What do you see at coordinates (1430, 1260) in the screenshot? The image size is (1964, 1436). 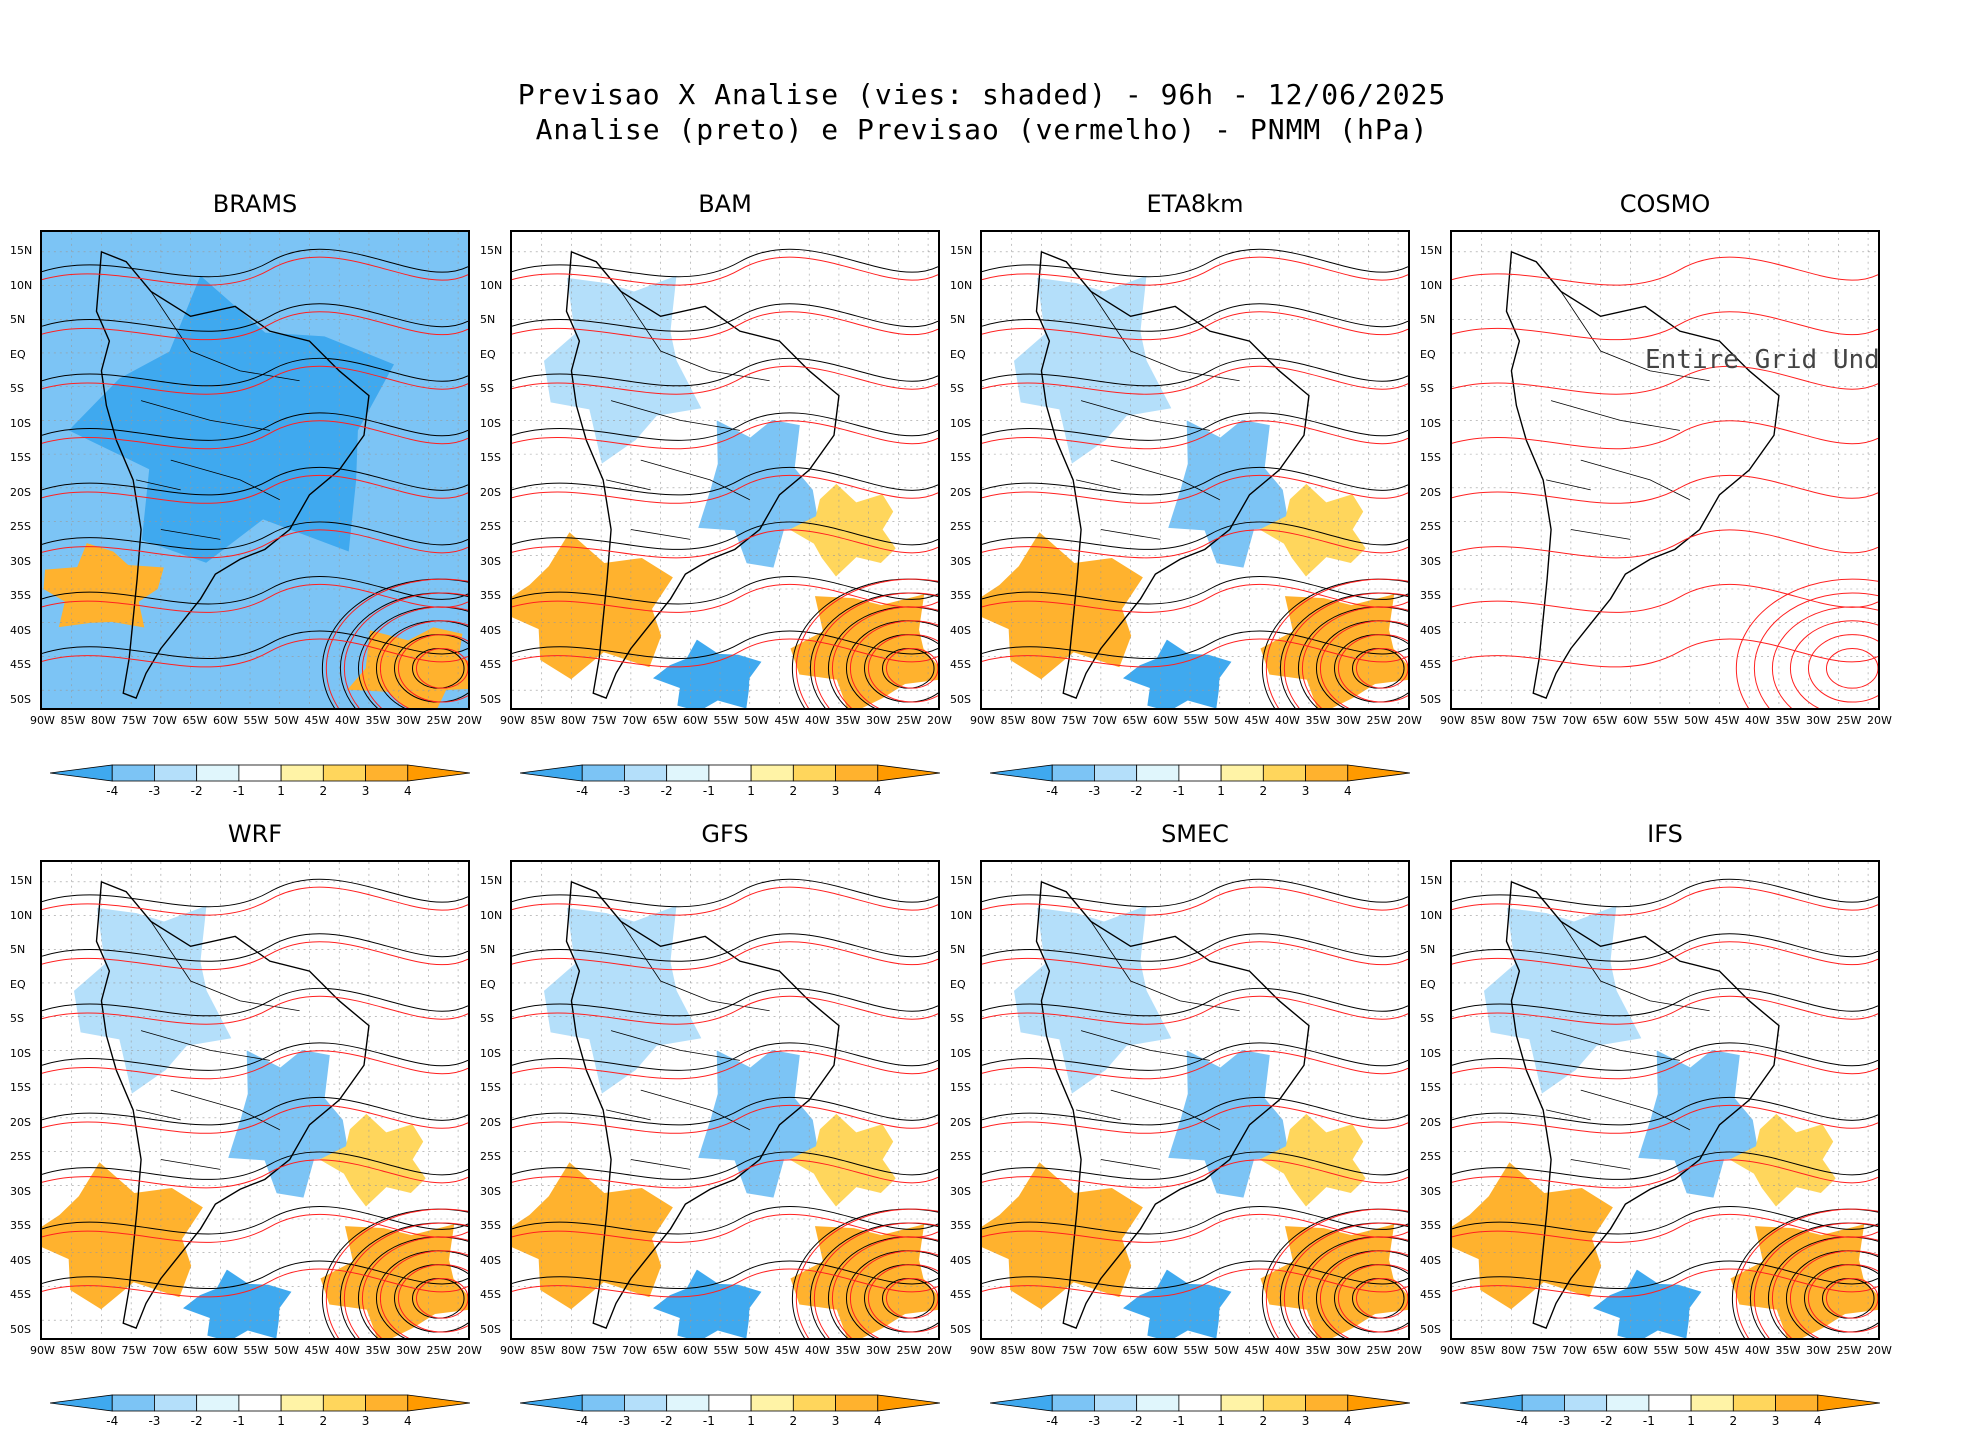 I see `lat-tick-label: 40S` at bounding box center [1430, 1260].